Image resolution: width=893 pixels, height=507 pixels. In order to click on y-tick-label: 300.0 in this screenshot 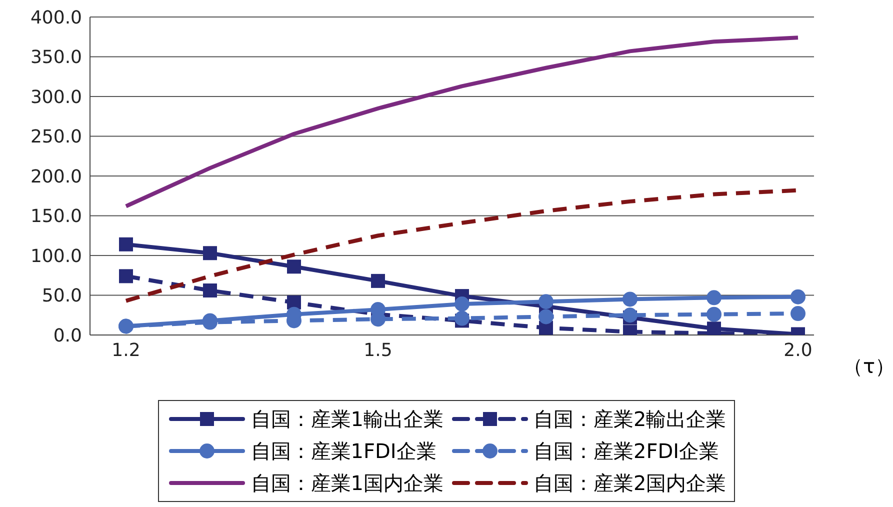, I will do `click(56, 97)`.